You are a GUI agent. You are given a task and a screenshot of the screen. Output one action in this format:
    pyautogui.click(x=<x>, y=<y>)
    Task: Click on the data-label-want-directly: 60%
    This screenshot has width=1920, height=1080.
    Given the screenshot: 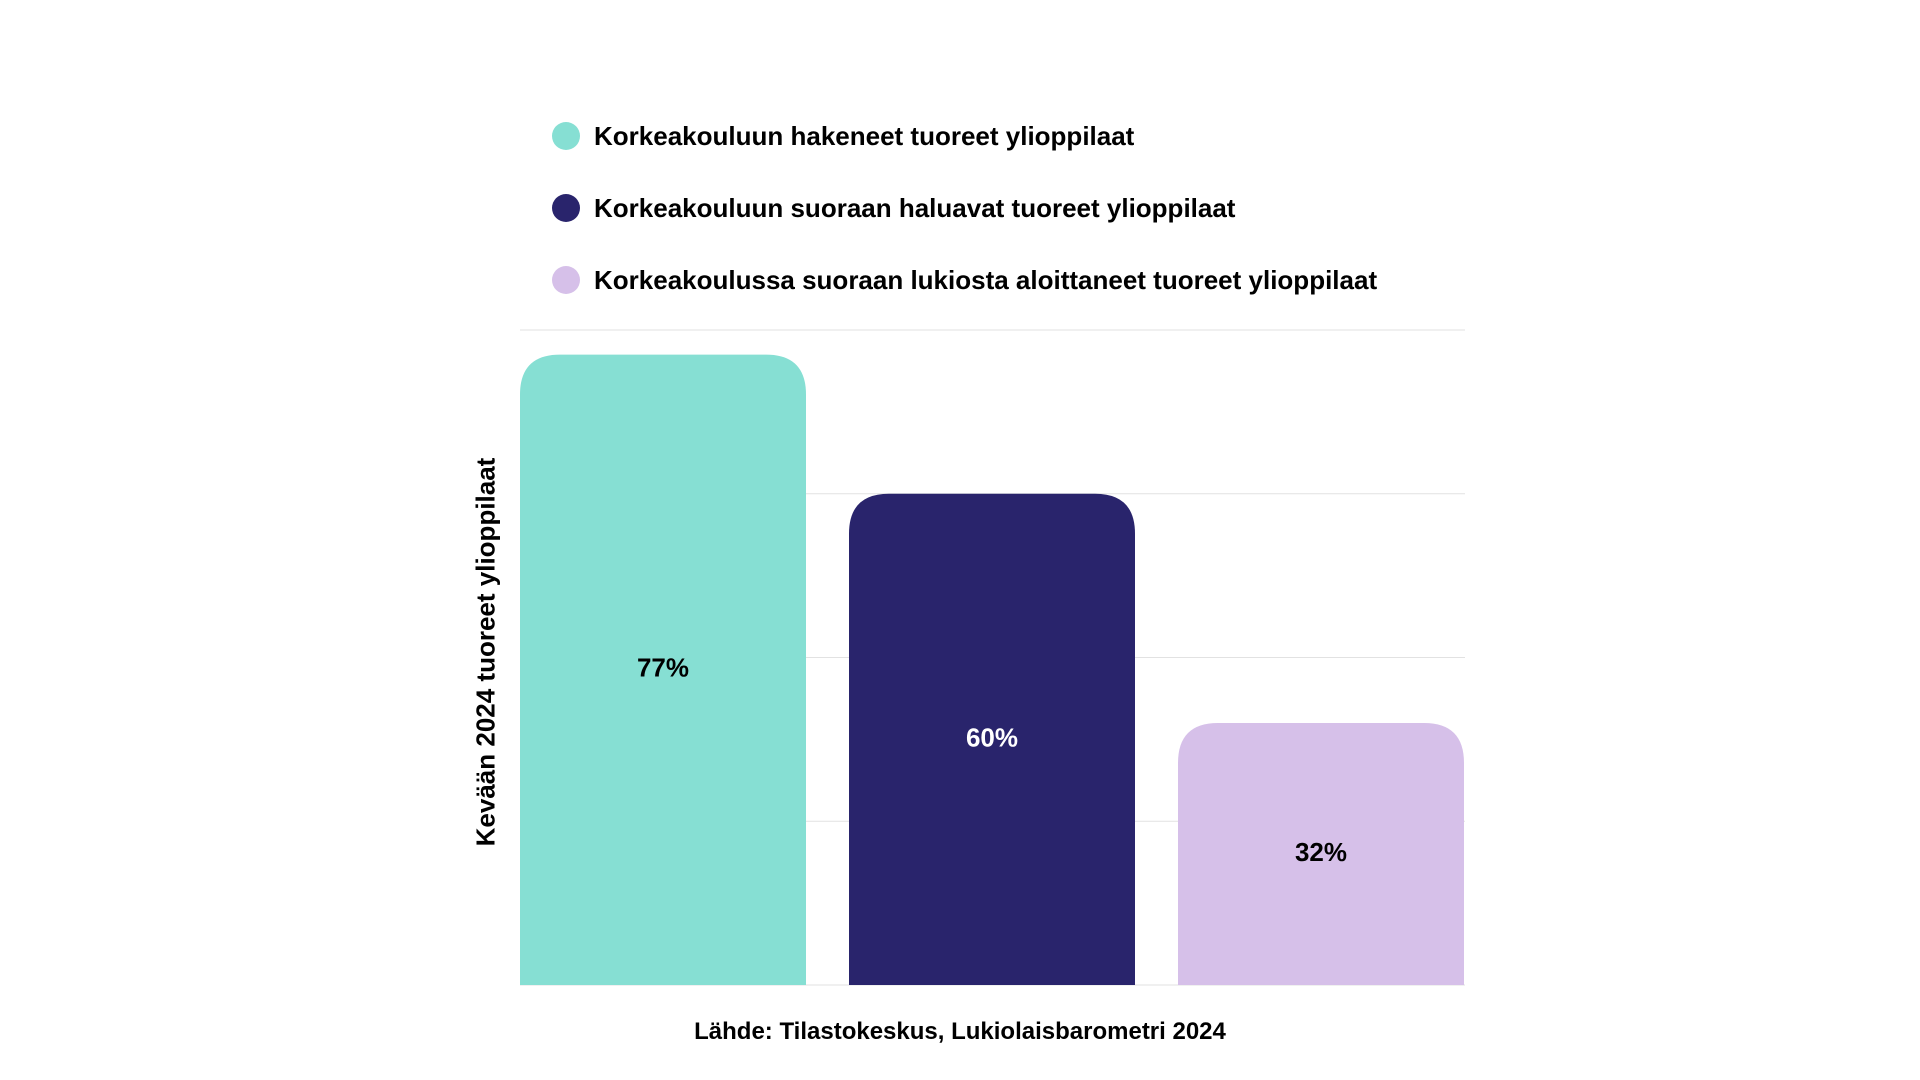 What is the action you would take?
    pyautogui.click(x=992, y=737)
    